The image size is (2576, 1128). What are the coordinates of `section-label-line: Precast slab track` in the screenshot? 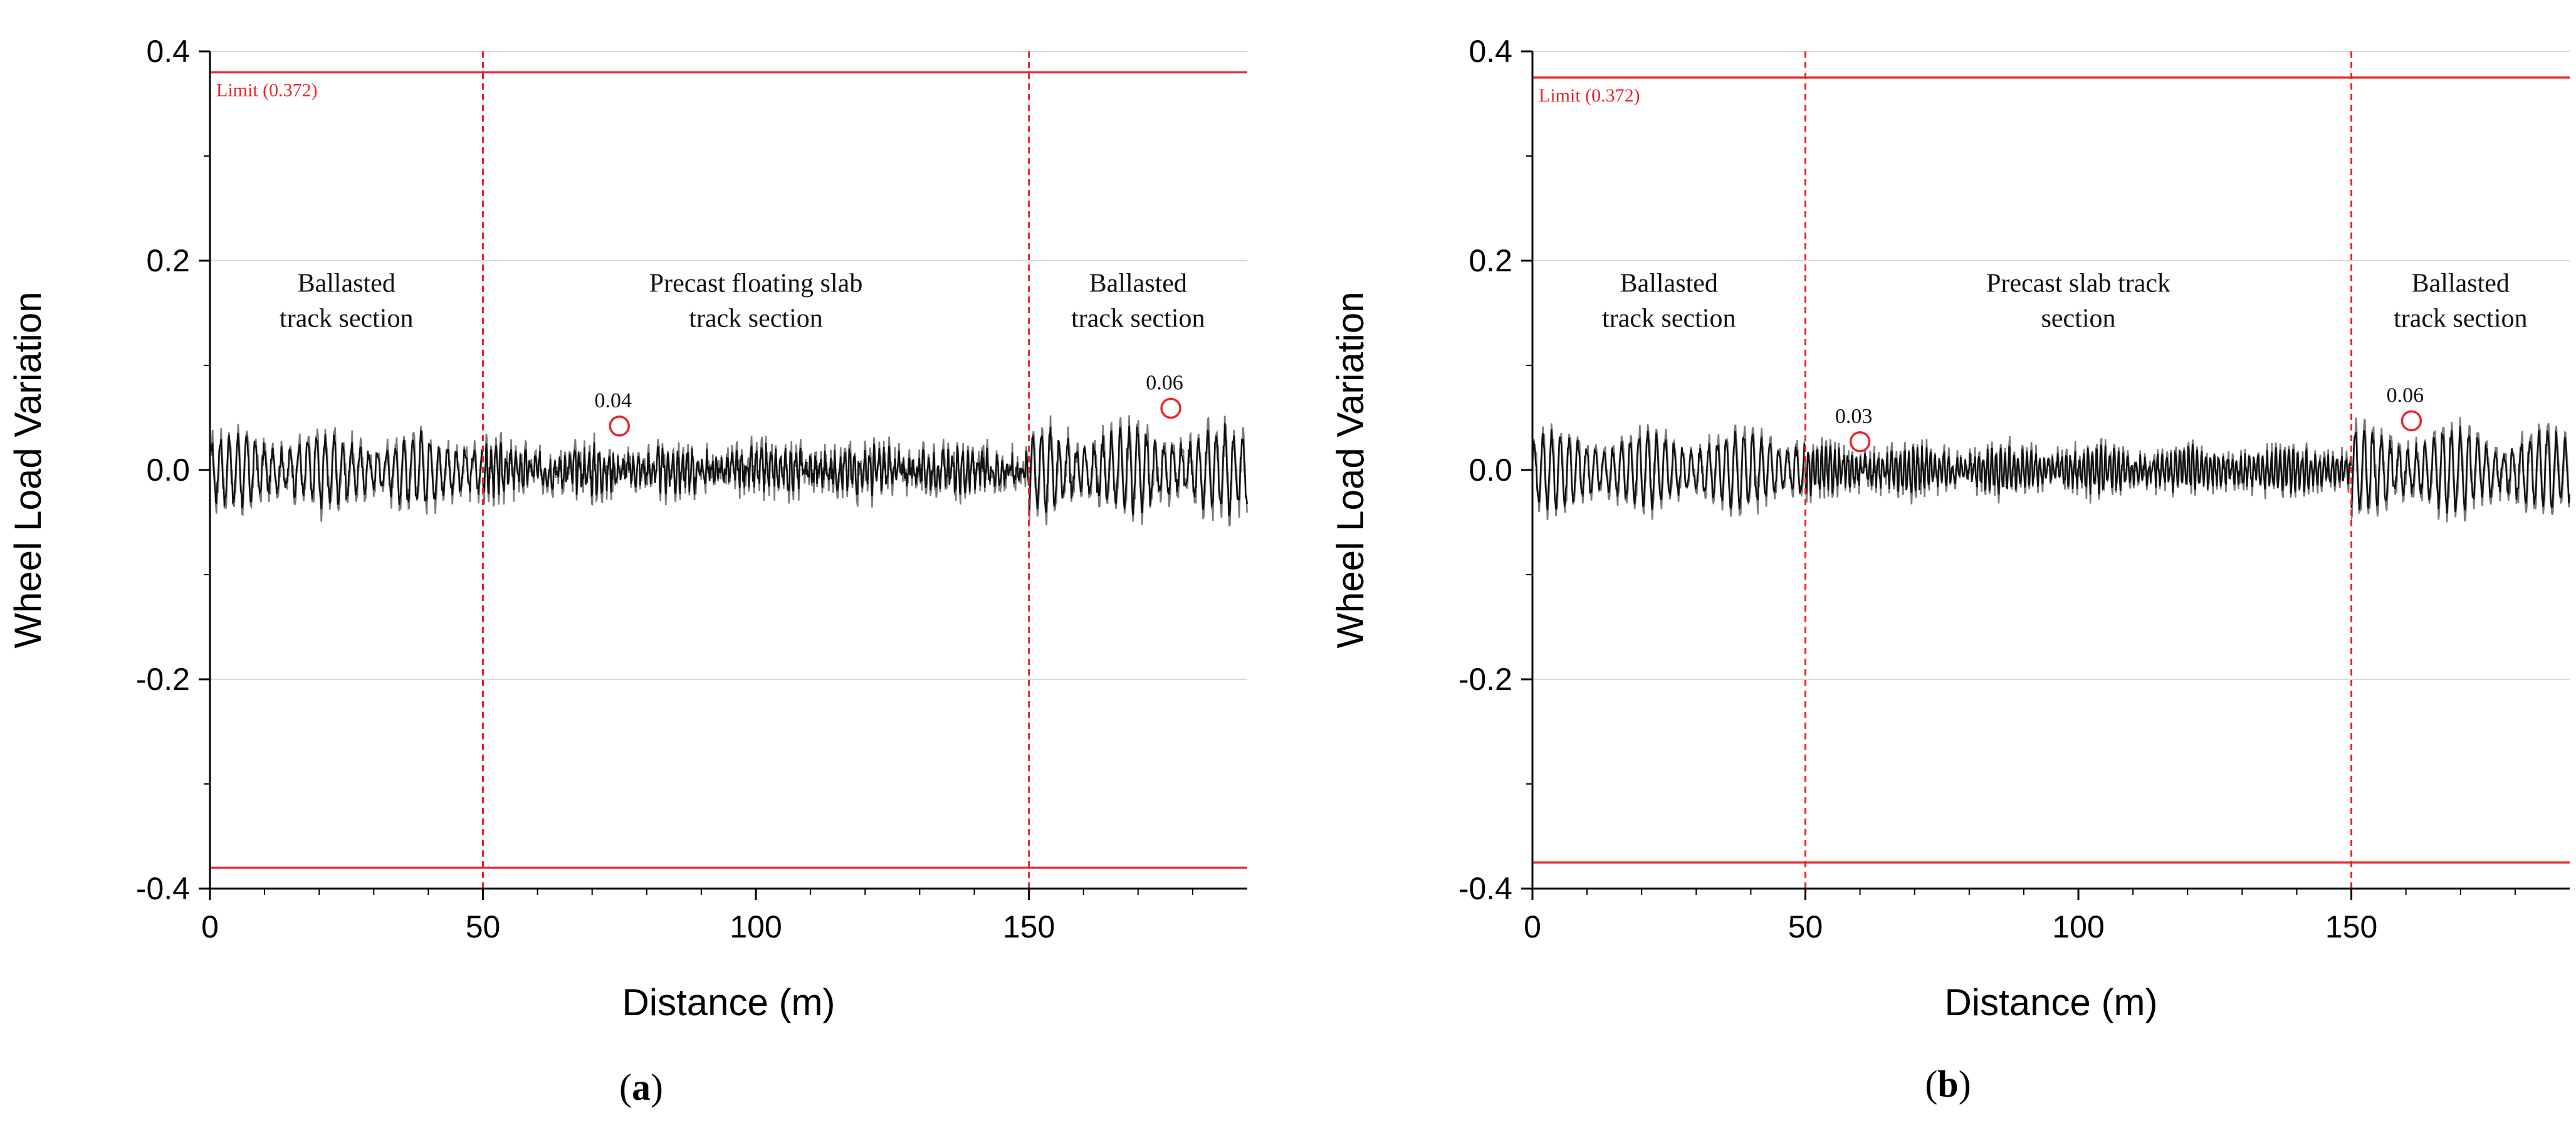 It's located at (2078, 283).